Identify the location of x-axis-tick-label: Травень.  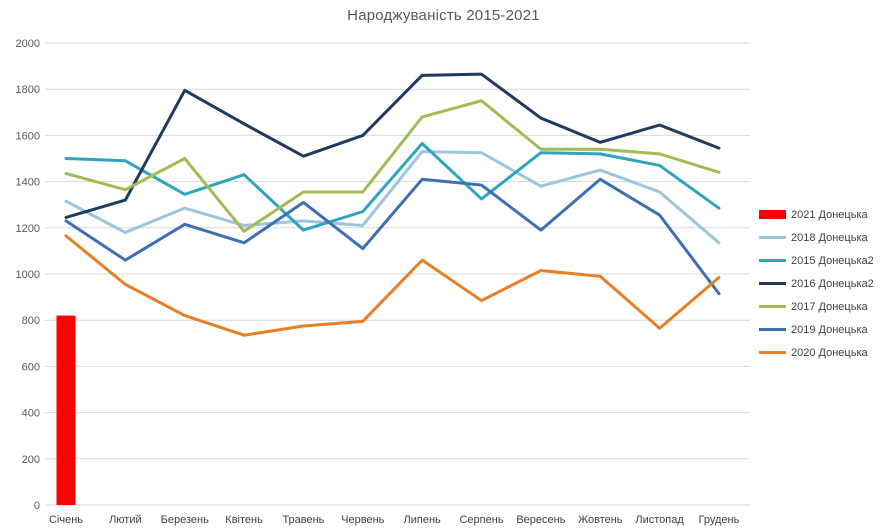
(303, 520).